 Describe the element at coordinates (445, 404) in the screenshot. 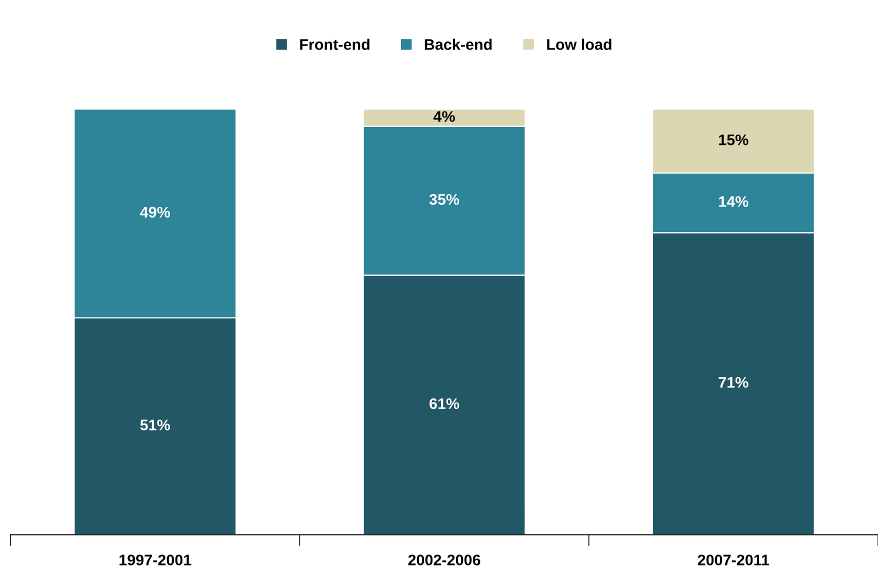

I see `data-label: 61%` at that location.